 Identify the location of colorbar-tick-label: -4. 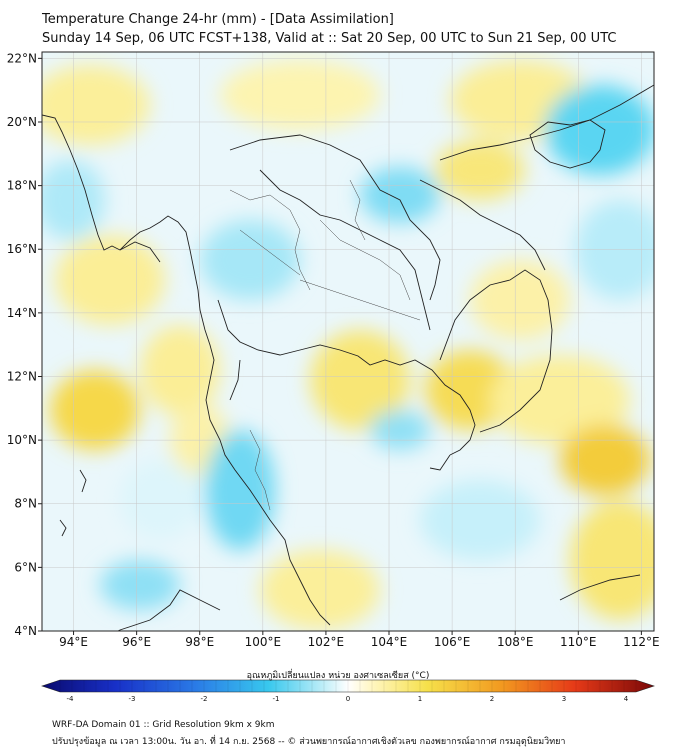
(71, 699).